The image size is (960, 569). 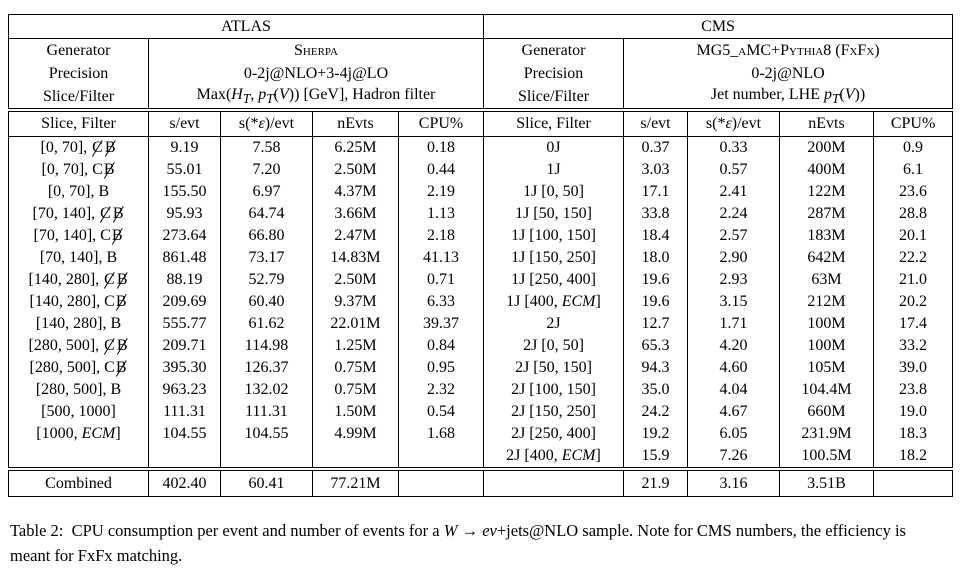 I want to click on atlas-cell: 2.50M, so click(x=355, y=170).